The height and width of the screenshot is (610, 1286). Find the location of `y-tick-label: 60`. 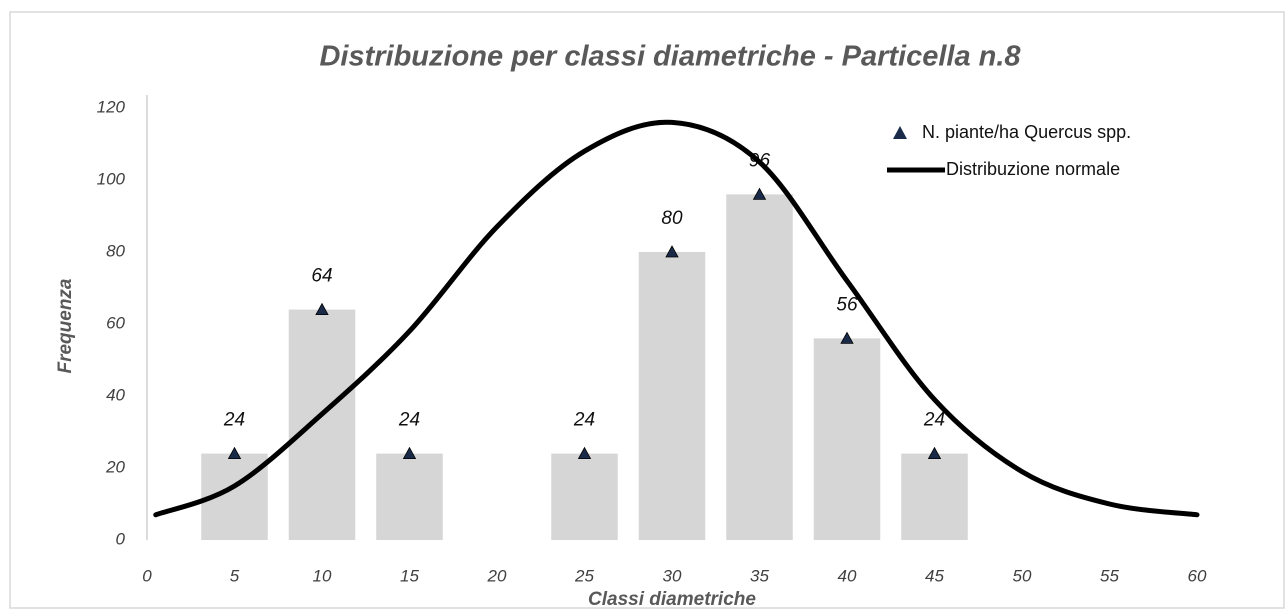

y-tick-label: 60 is located at coordinates (115, 322).